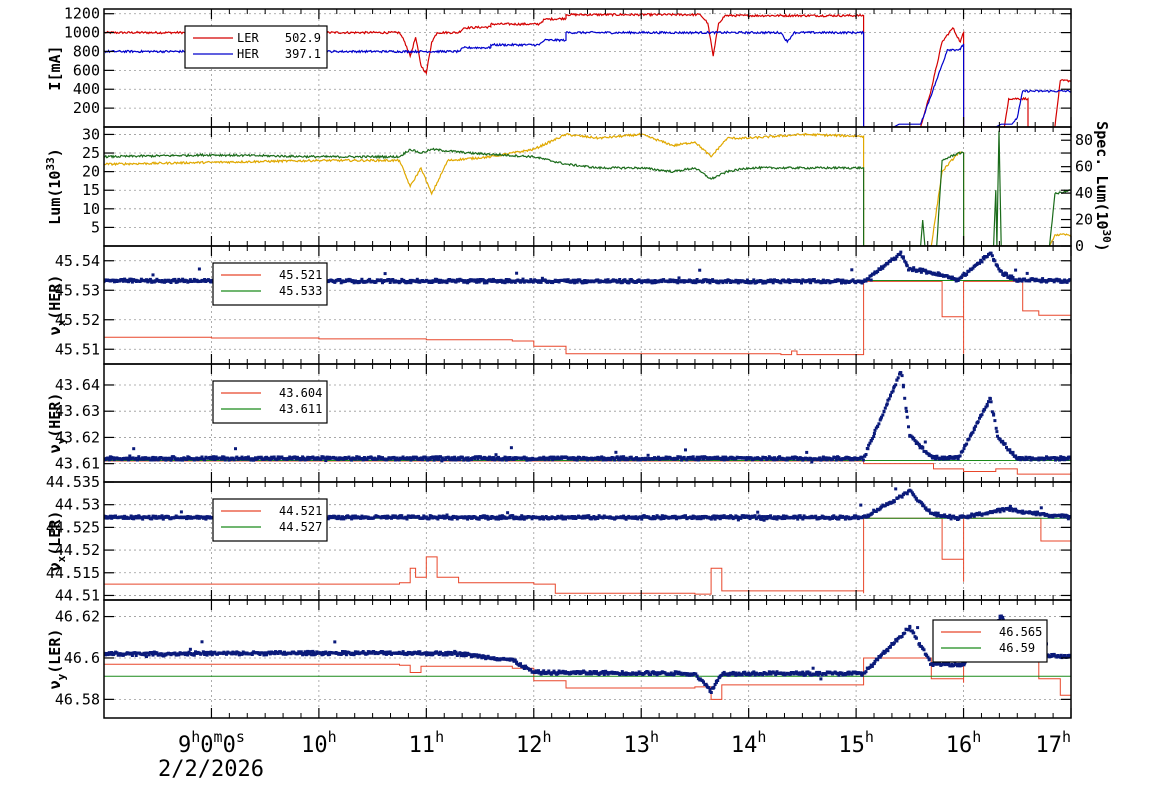 This screenshot has height=787, width=1154. What do you see at coordinates (248, 38) in the screenshot?
I see `legend-name: LER` at bounding box center [248, 38].